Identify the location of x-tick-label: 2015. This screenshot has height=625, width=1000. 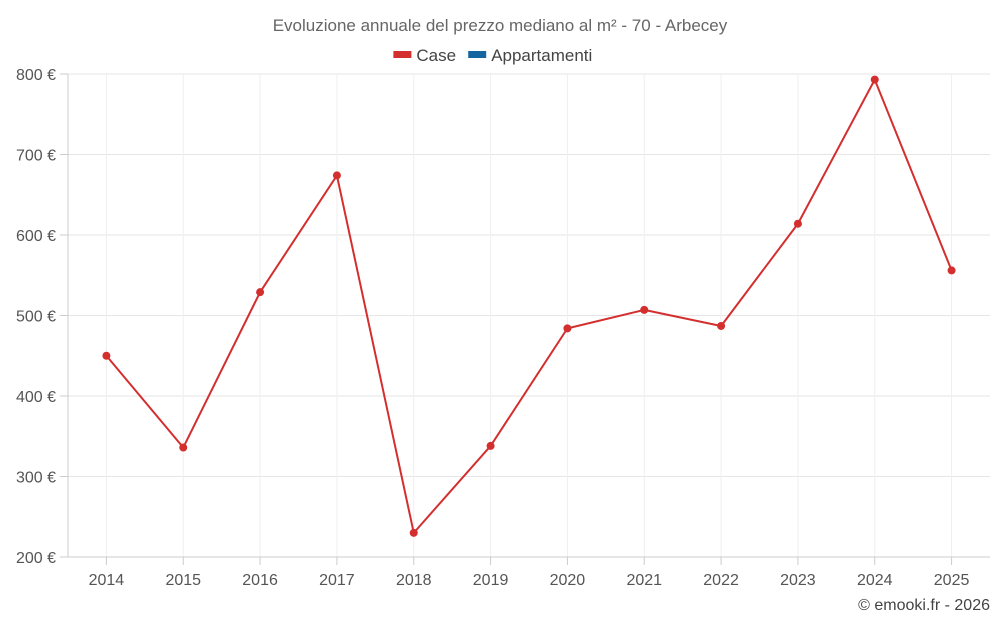
(183, 580).